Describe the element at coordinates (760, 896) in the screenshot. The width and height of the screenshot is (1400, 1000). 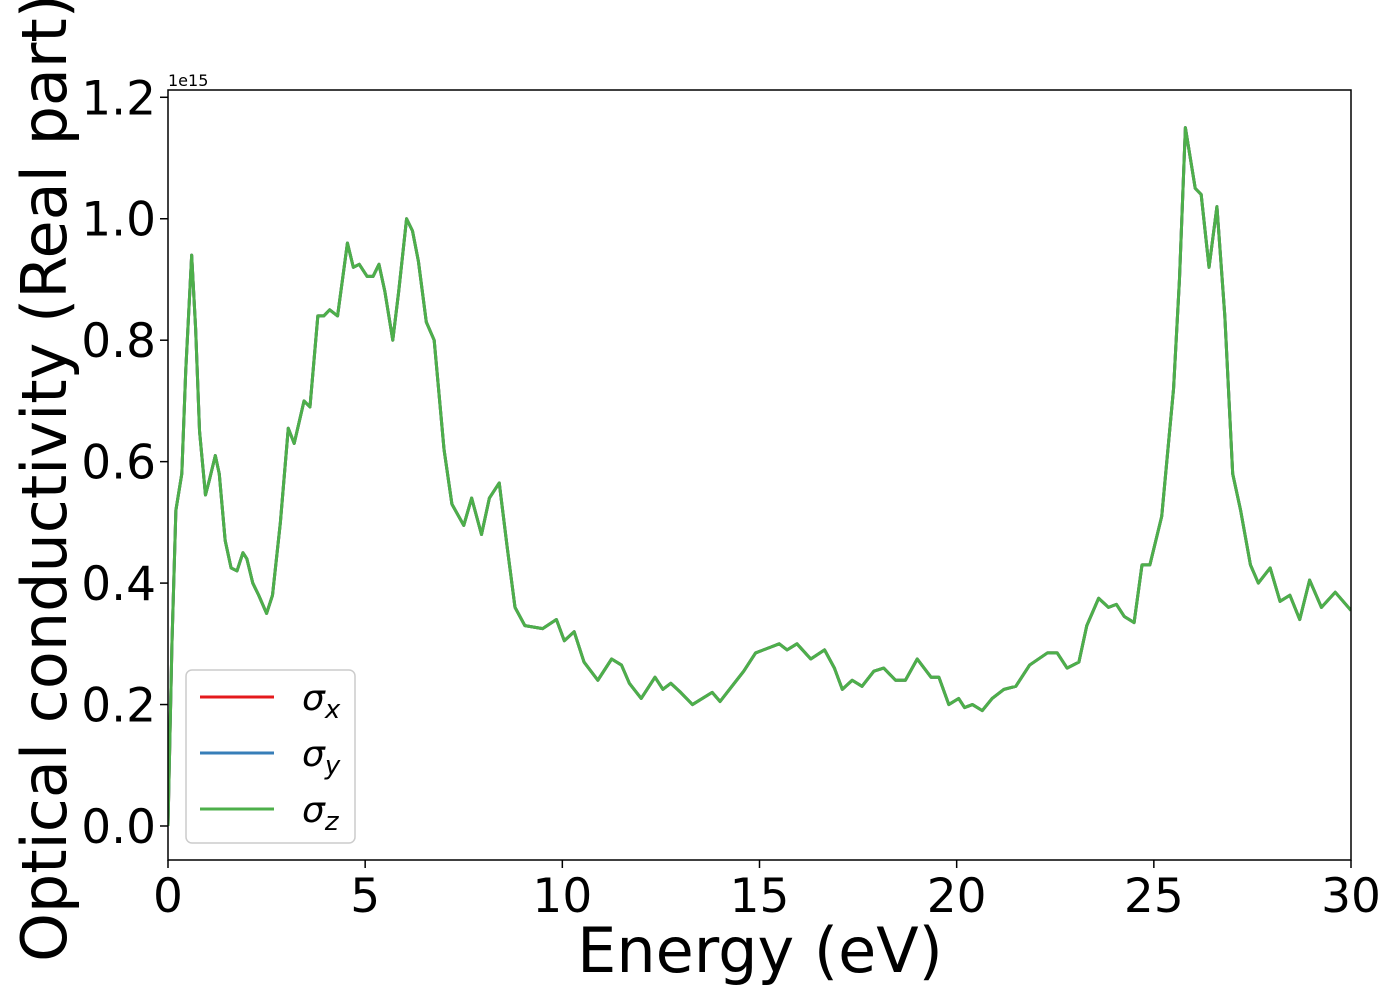
I see `x-tick-label: 15` at that location.